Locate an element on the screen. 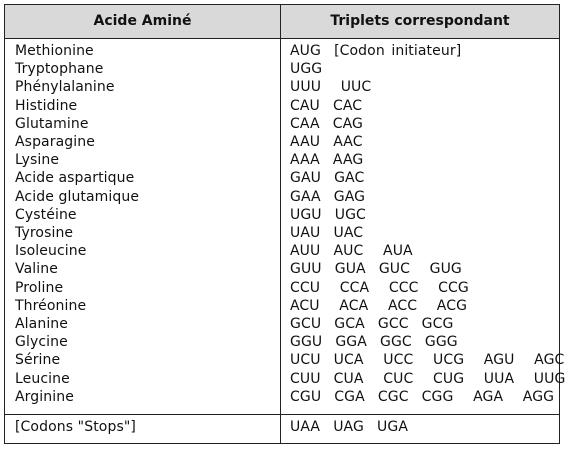 Image resolution: width=566 pixels, height=451 pixels. amino-acid-name: Lysine is located at coordinates (37, 160).